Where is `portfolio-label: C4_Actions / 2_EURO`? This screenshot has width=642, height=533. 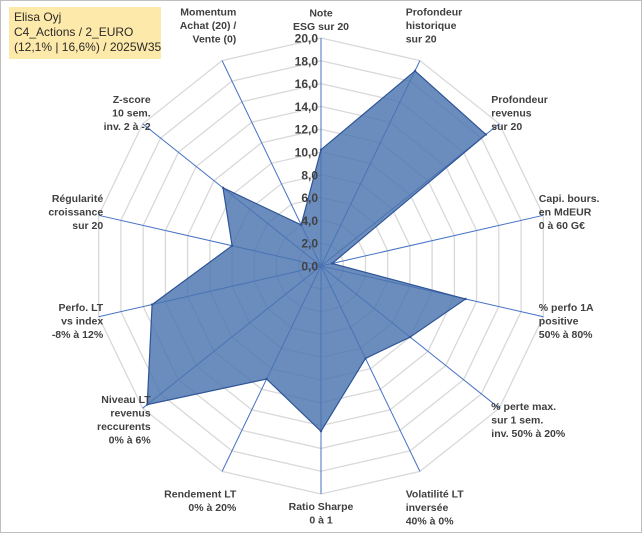
portfolio-label: C4_Actions / 2_EURO is located at coordinates (74, 32).